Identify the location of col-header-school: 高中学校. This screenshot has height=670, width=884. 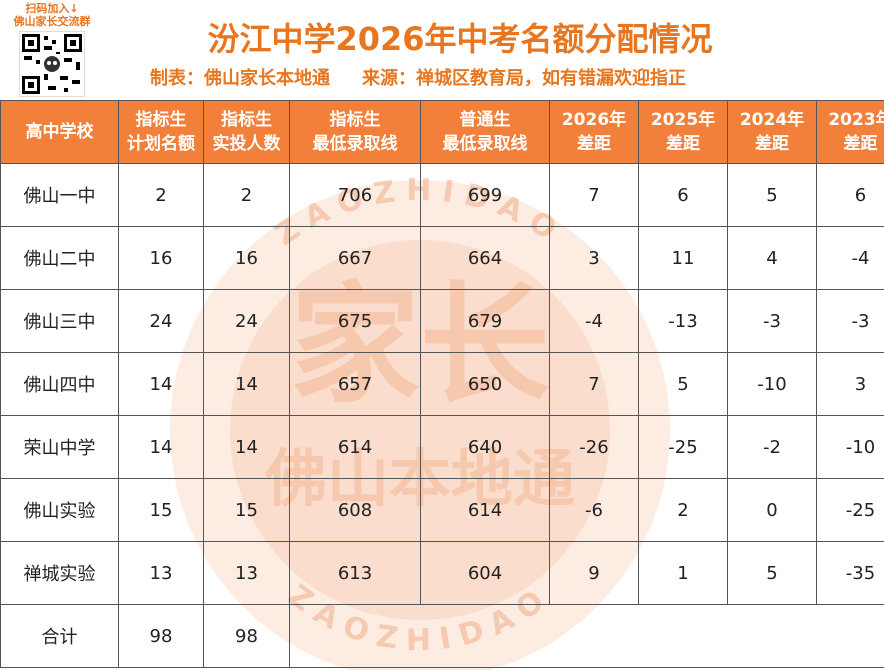
(60, 132).